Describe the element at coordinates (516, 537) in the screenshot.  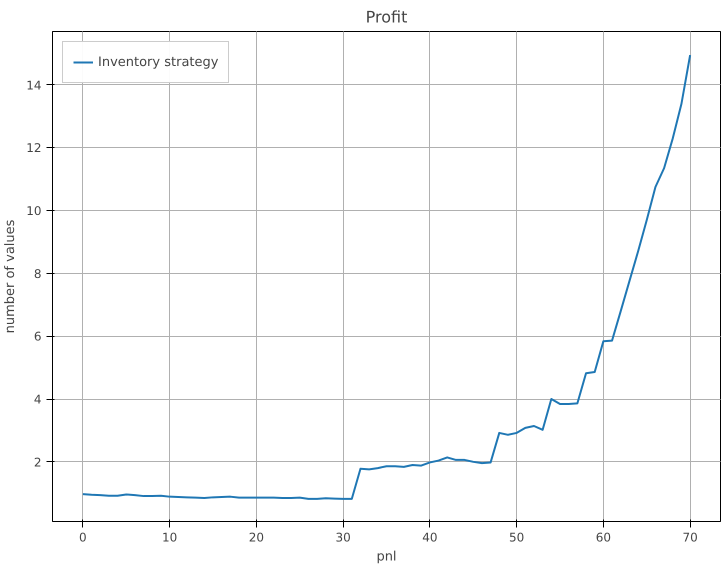
I see `x-tick-label: 50` at that location.